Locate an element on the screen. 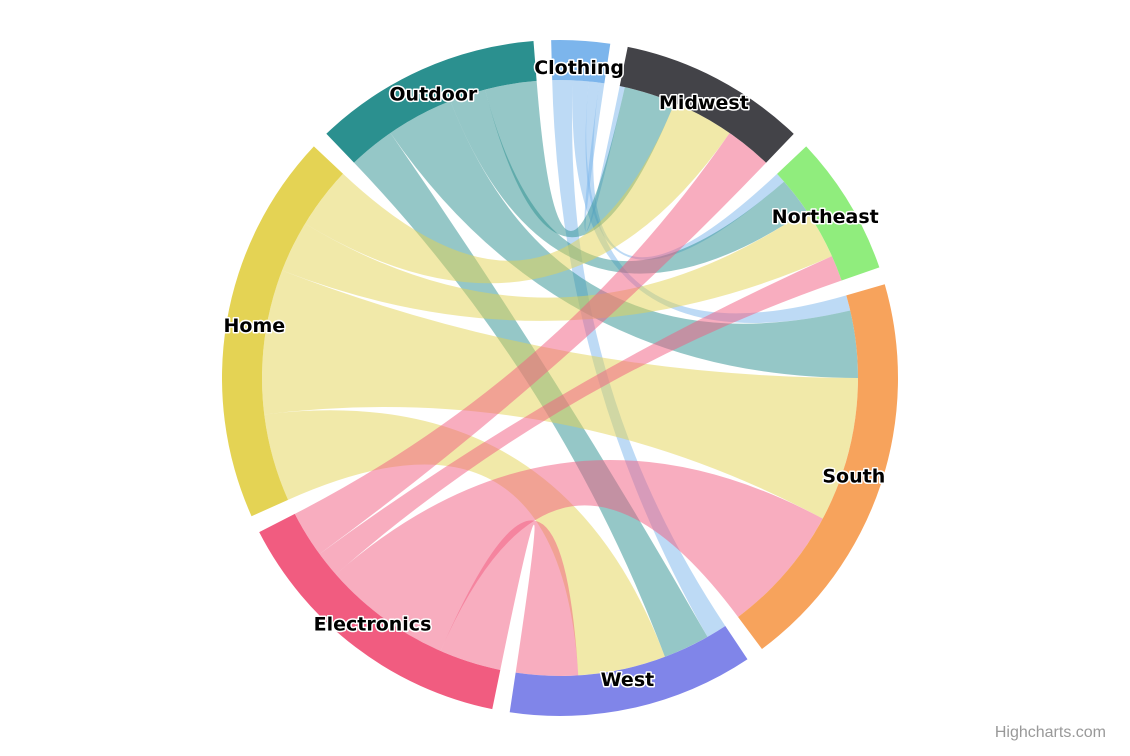 The width and height of the screenshot is (1130, 756). node-label: Northeast is located at coordinates (825, 217).